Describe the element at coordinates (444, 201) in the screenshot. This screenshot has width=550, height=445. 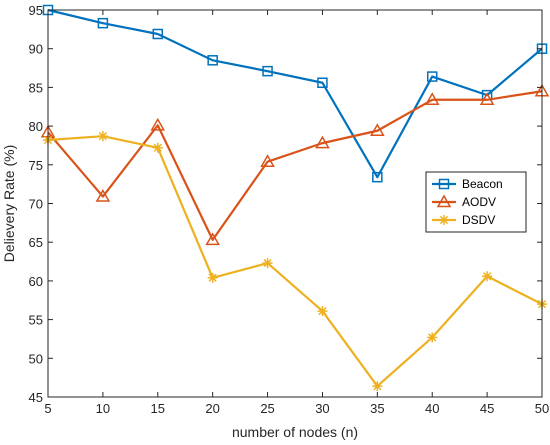
I see `legend-marker-aodv` at that location.